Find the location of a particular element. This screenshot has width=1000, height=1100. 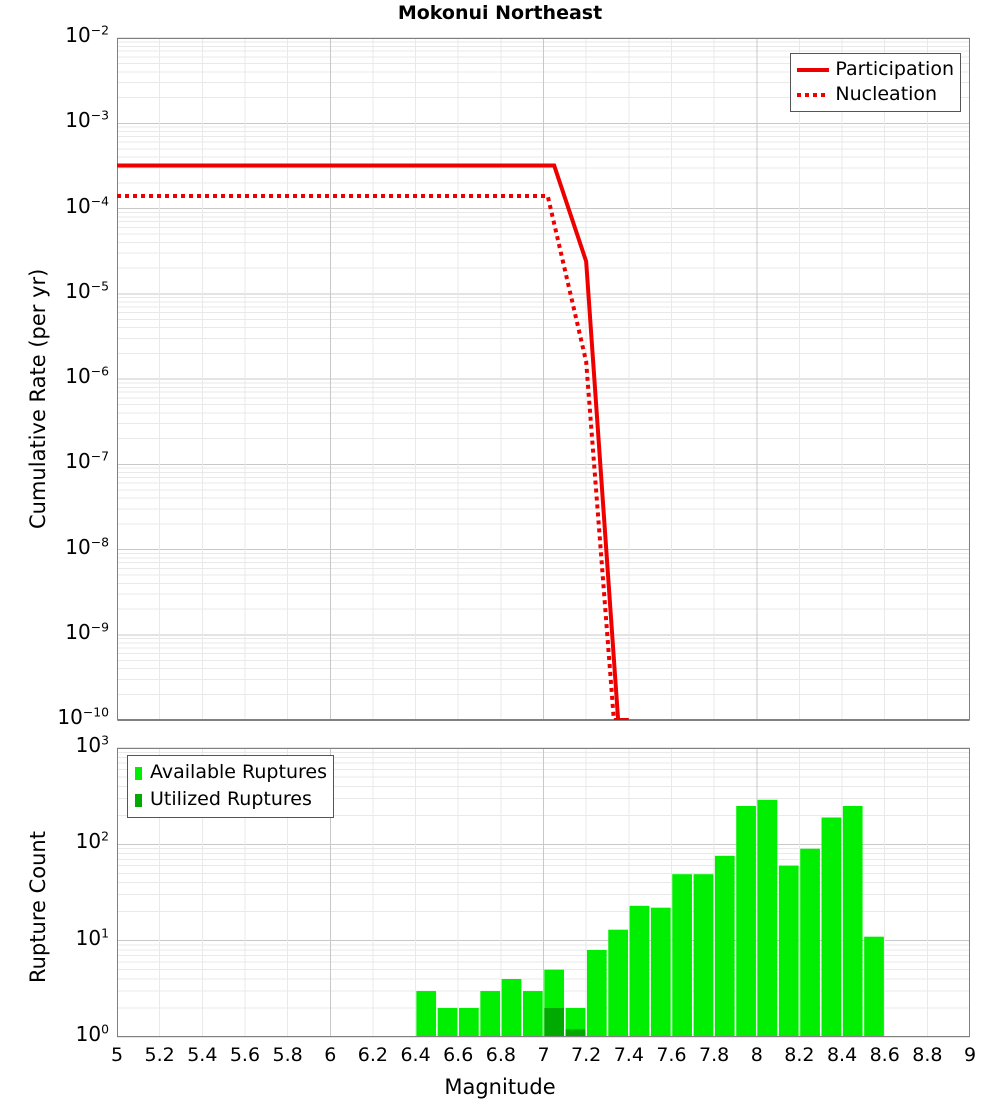

xtick-17: 8.4 is located at coordinates (842, 1055).